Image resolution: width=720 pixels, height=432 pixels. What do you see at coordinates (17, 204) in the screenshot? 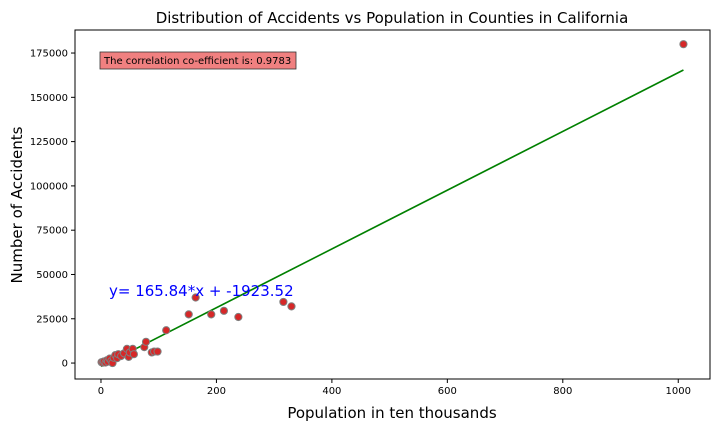
I see `y-axis-label: Number of Accidents` at bounding box center [17, 204].